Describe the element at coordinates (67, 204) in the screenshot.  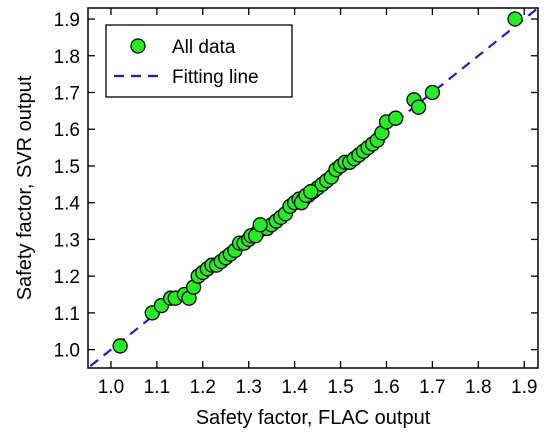
I see `y-tick-label: 1.4` at that location.